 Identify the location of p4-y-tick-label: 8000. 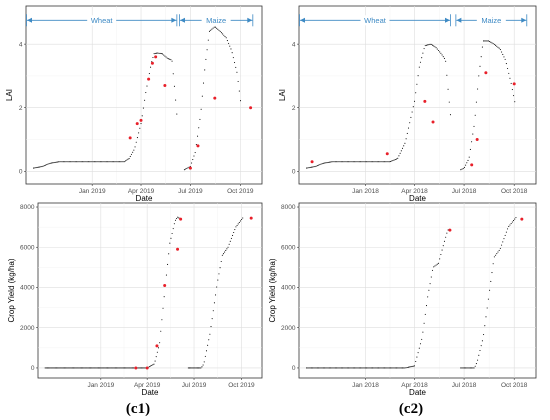
(288, 207).